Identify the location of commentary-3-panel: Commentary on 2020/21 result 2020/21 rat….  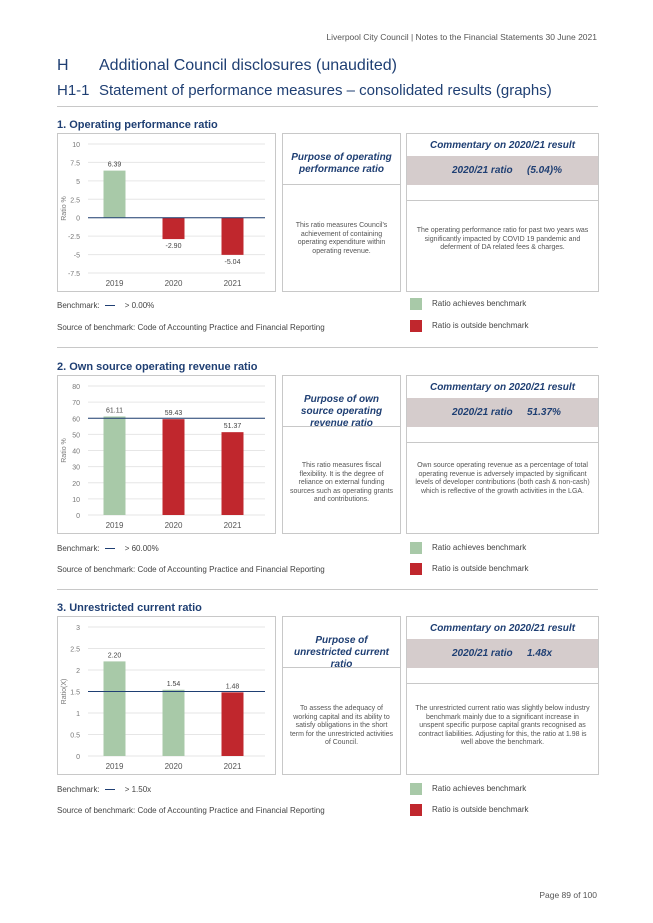
(502, 695).